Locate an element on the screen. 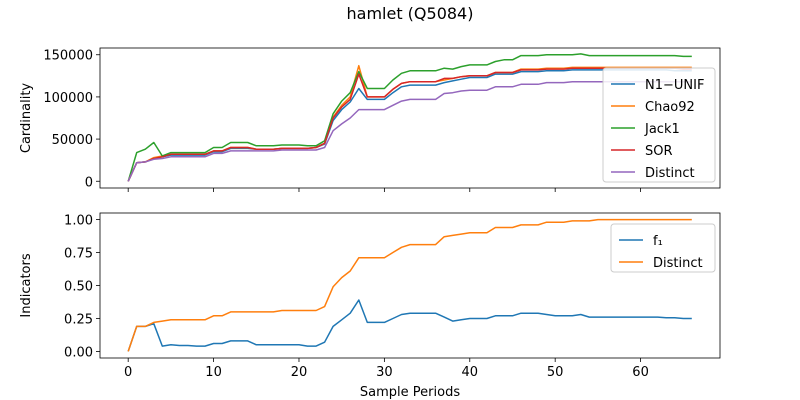 The image size is (800, 400). y-tick-label: 150000 is located at coordinates (68, 56).